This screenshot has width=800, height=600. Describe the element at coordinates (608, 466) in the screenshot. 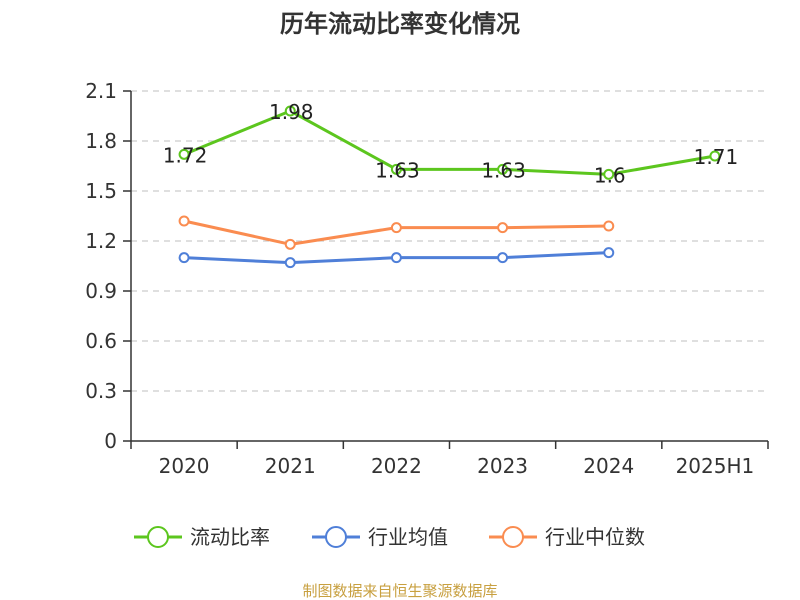

I see `x-tick-label: 2024` at that location.